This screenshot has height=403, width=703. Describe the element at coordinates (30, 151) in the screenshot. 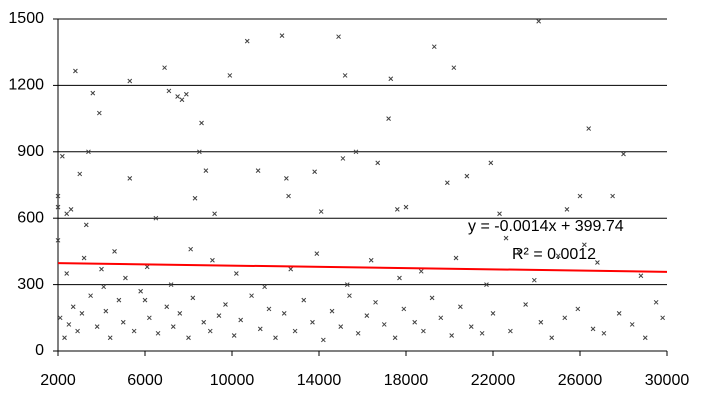

I see `y-tick-label: 900` at that location.